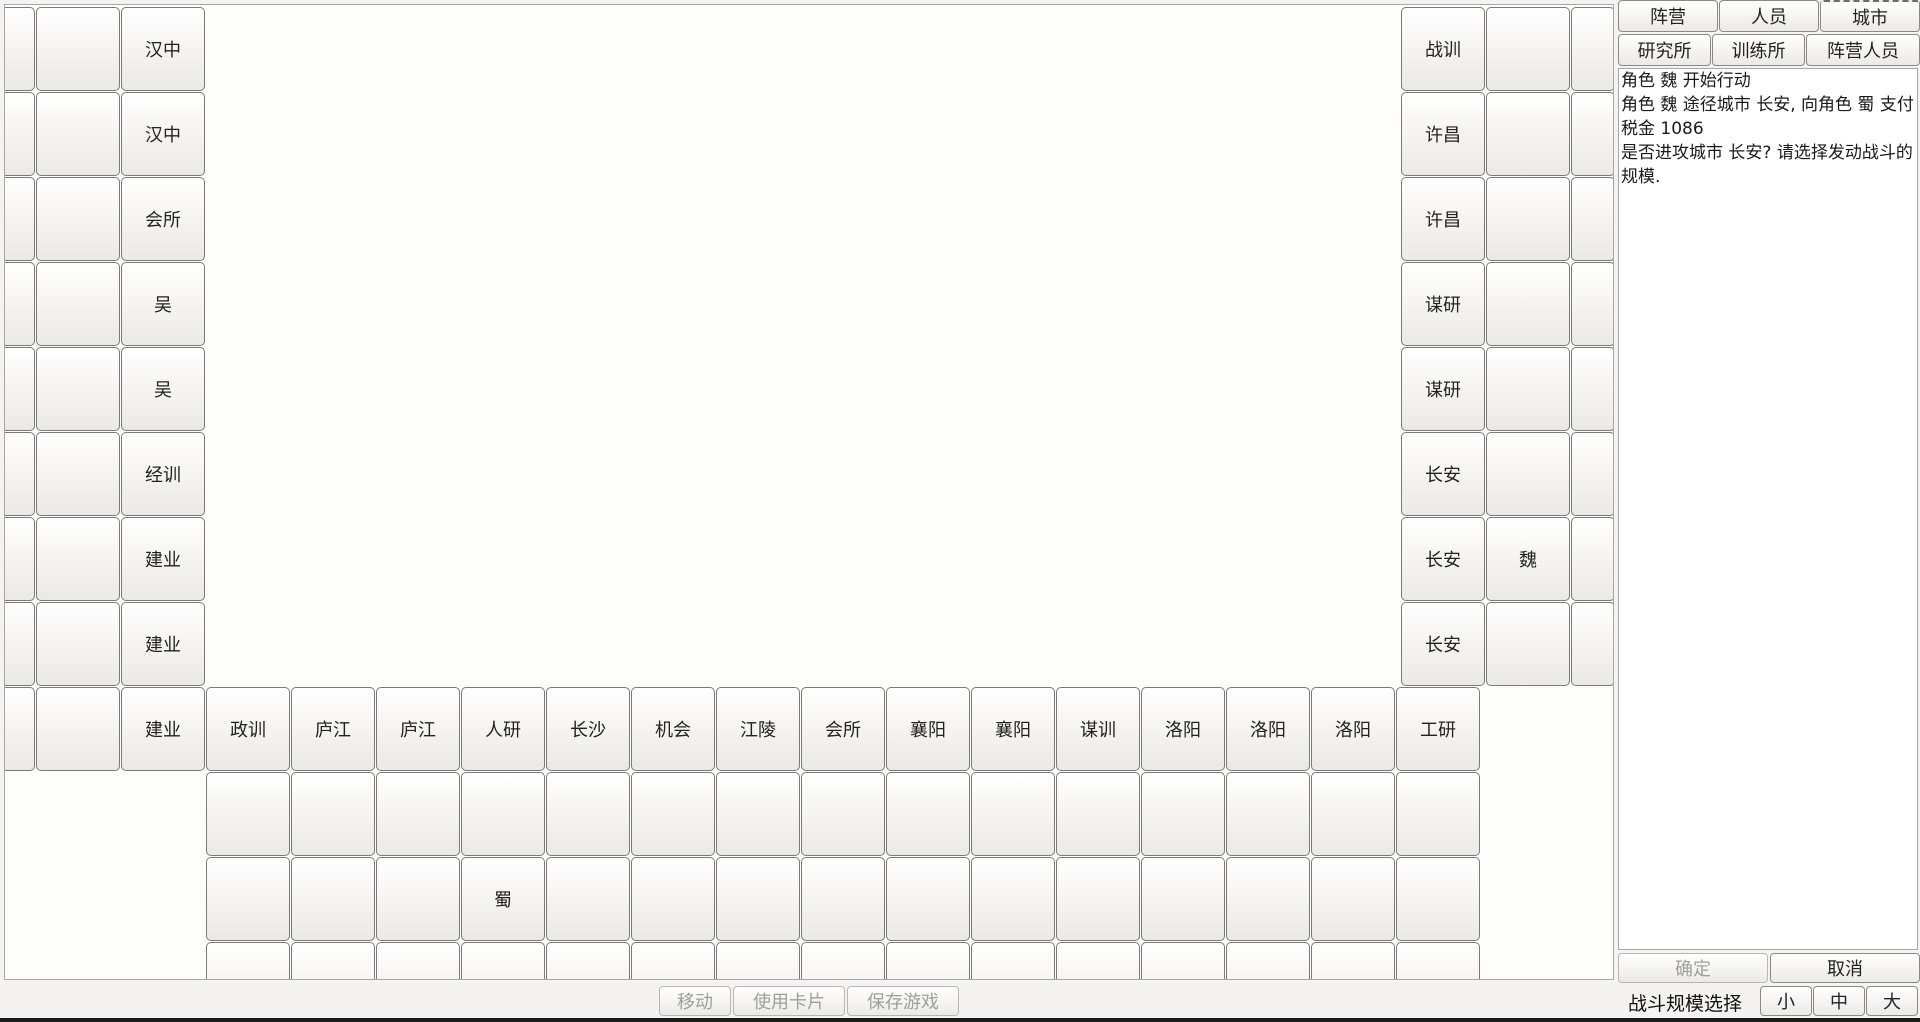  I want to click on tab-research-institute: 研究所, so click(1664, 50).